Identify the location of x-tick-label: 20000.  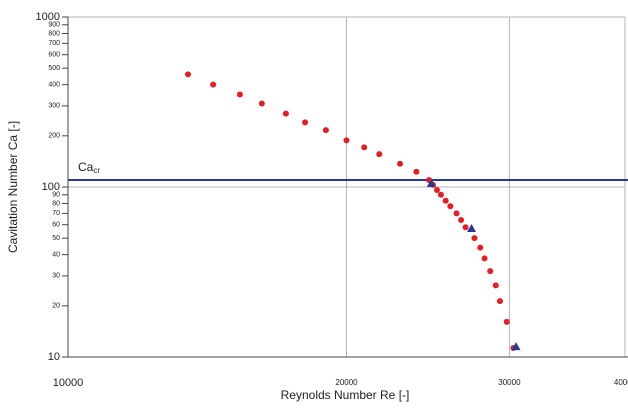
(346, 382).